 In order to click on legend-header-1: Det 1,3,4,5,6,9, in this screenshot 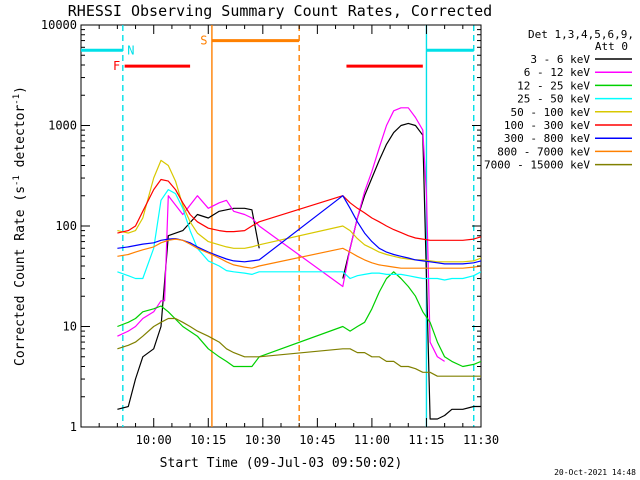, I will do `click(581, 34)`.